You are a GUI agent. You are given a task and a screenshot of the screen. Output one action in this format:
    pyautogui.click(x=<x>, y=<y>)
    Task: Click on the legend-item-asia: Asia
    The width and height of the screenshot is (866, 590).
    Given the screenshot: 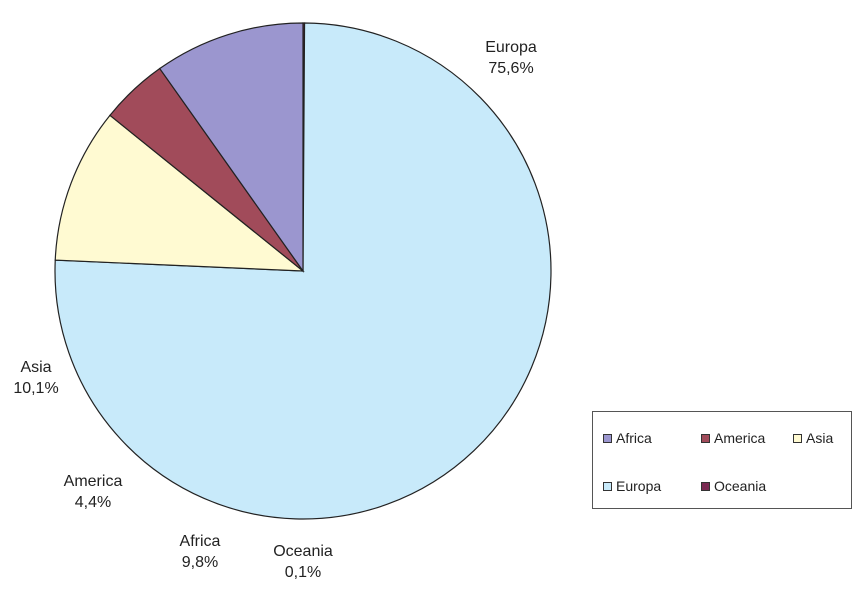 What is the action you would take?
    pyautogui.click(x=813, y=438)
    